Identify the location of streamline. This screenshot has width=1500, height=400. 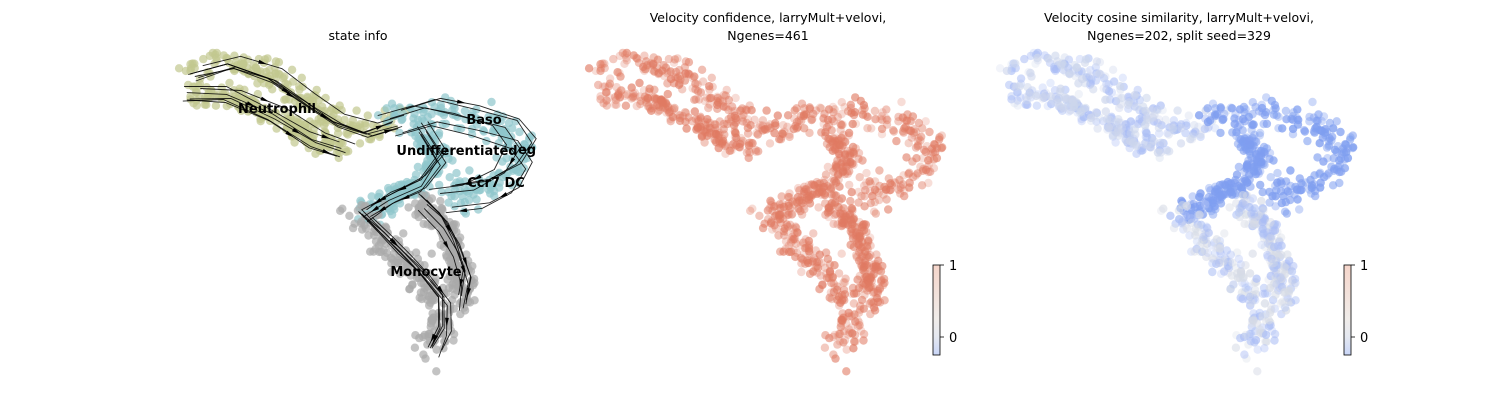
(400, 174).